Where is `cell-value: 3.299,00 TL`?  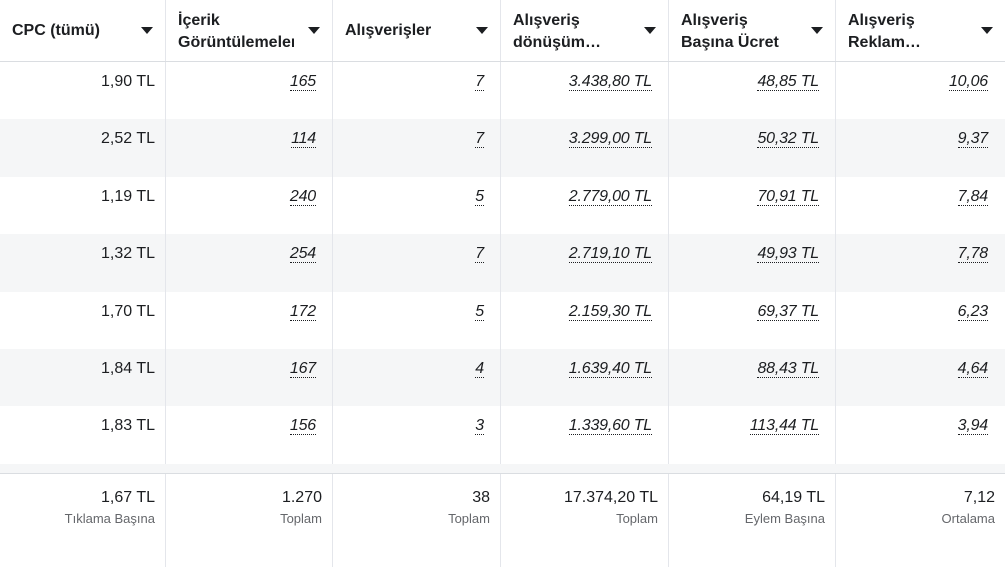 cell-value: 3.299,00 TL is located at coordinates (610, 139).